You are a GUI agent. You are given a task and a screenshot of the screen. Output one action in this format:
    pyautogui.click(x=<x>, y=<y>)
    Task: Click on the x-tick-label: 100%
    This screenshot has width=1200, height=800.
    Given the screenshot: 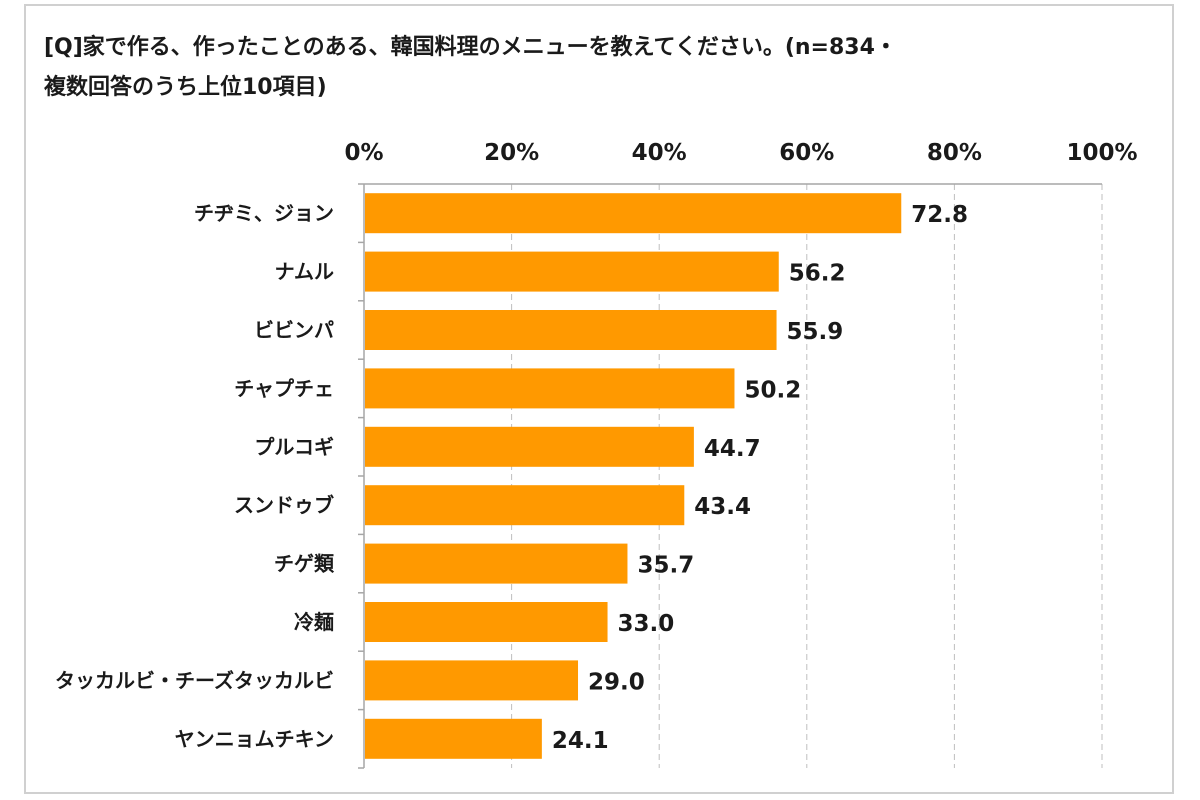 What is the action you would take?
    pyautogui.click(x=1101, y=153)
    